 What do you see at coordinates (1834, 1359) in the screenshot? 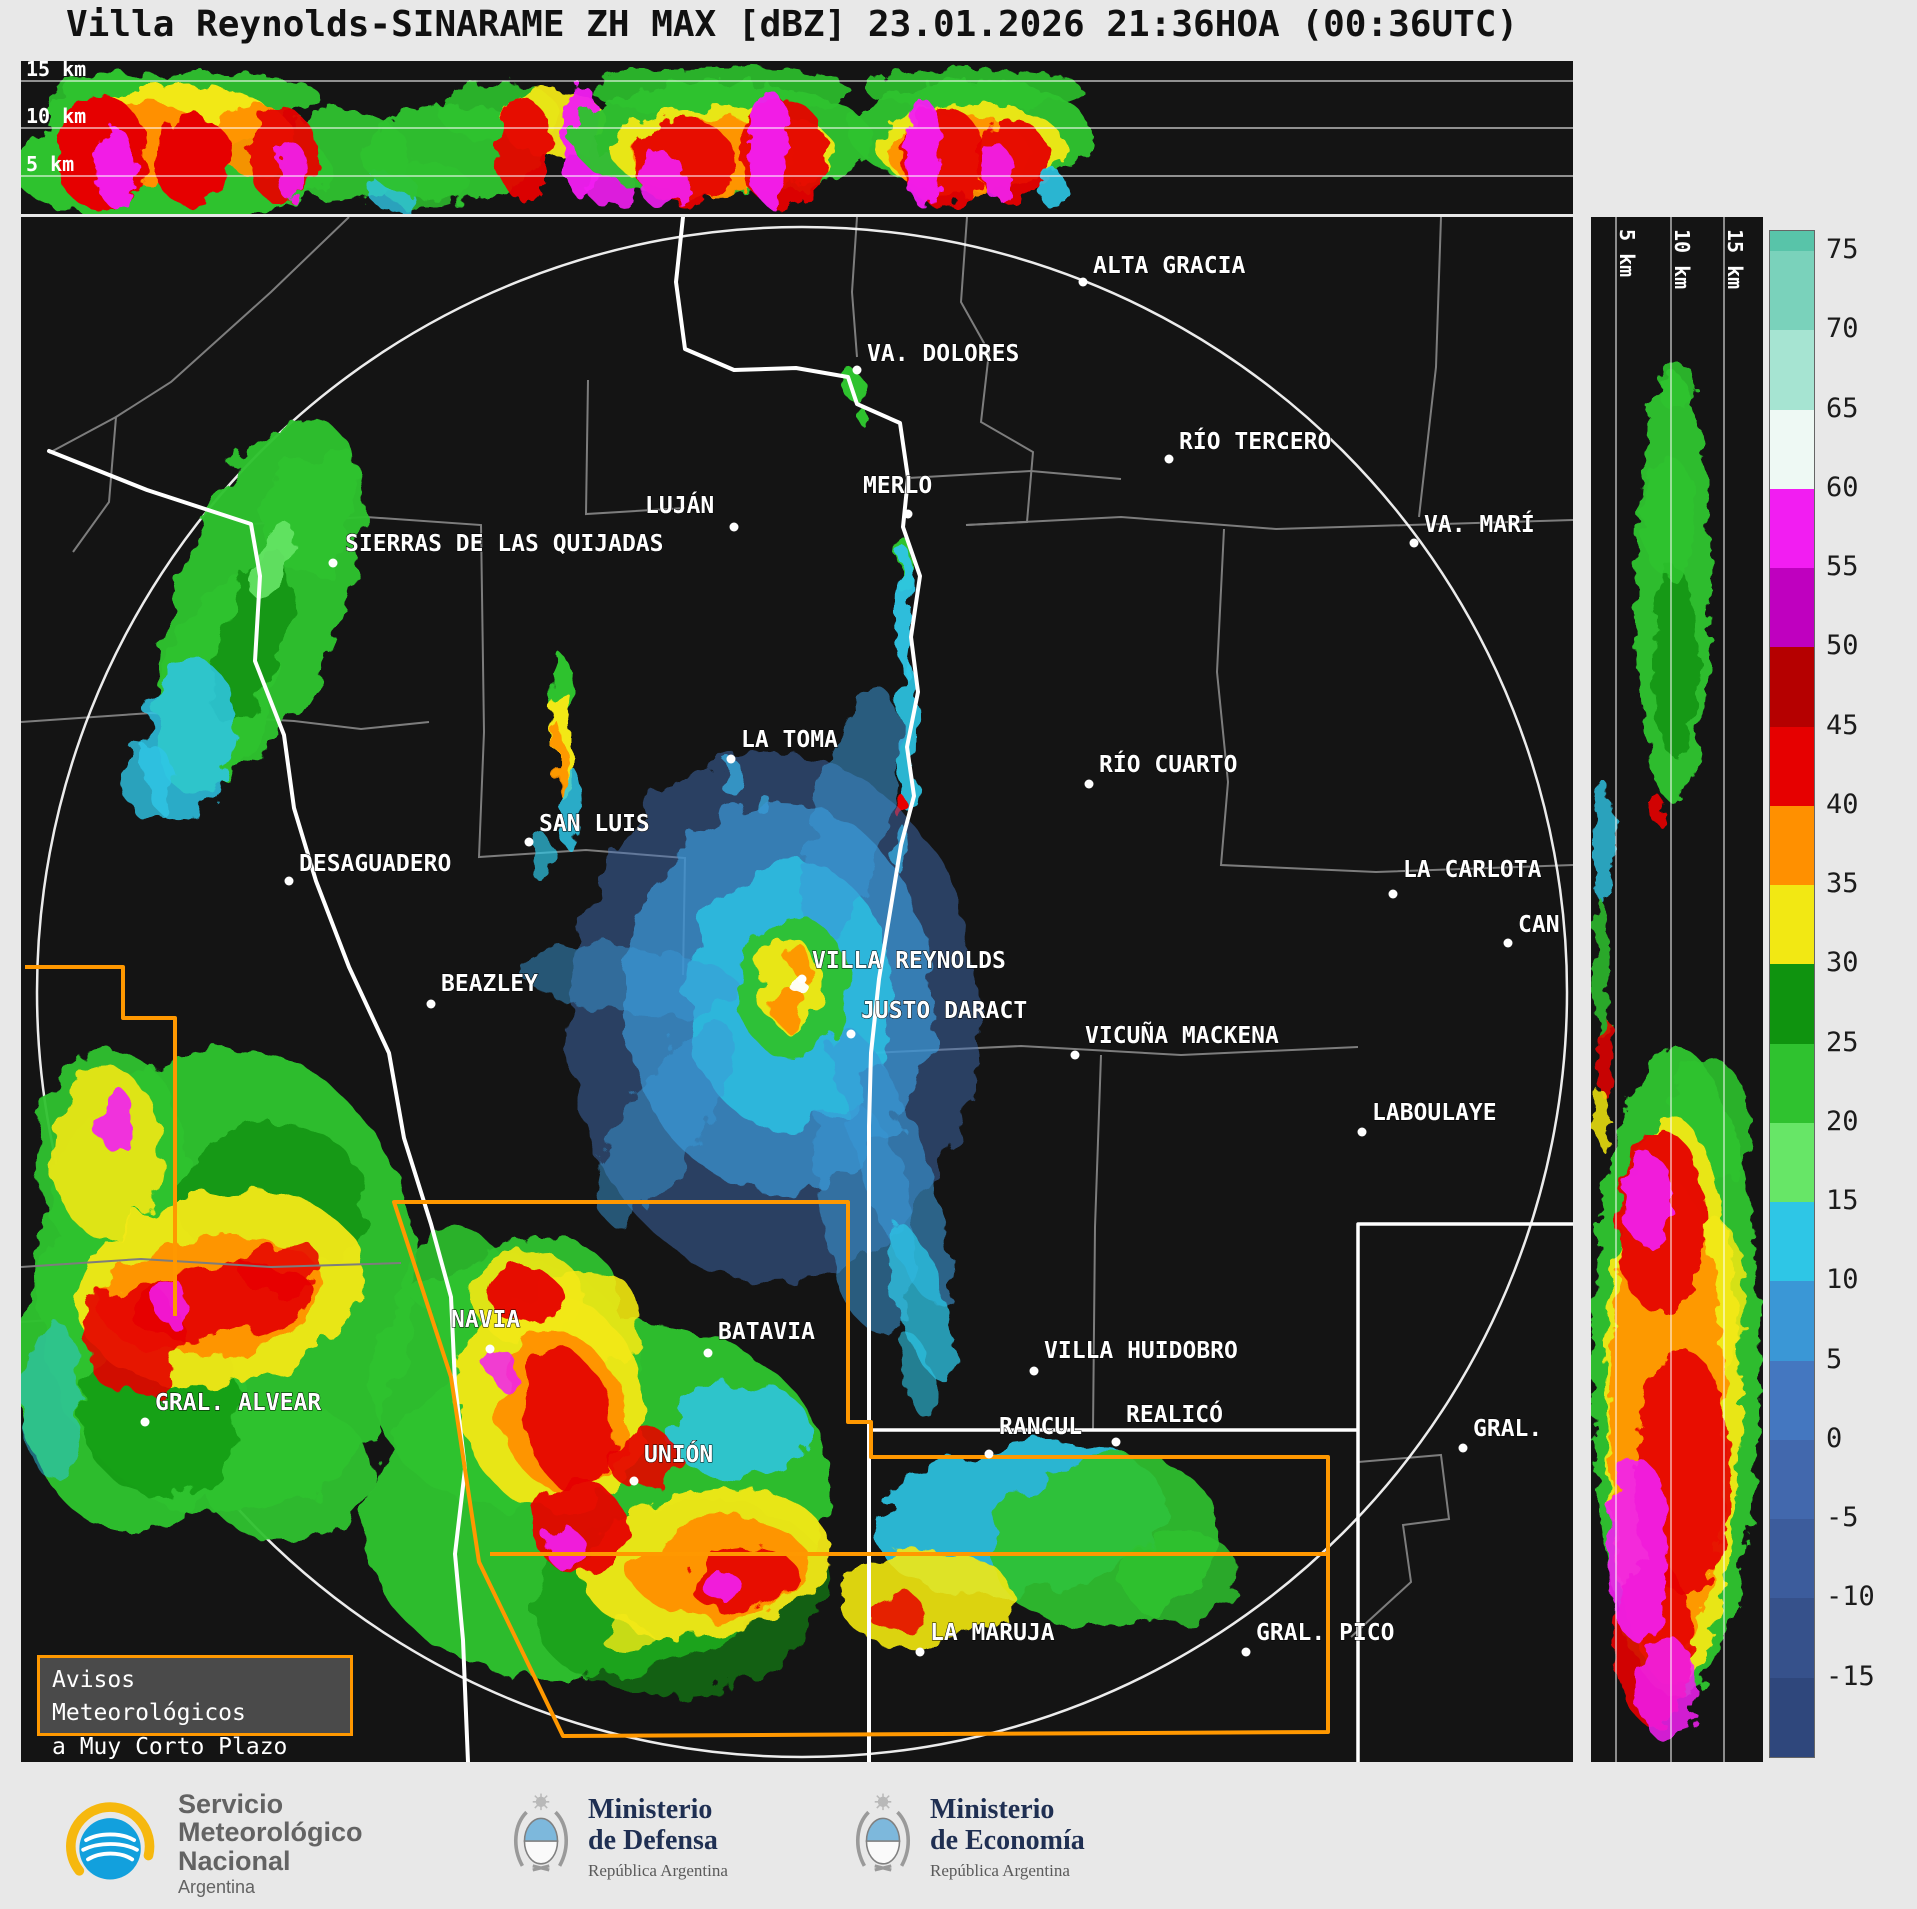
I see `colorbar-tick-label: 5` at bounding box center [1834, 1359].